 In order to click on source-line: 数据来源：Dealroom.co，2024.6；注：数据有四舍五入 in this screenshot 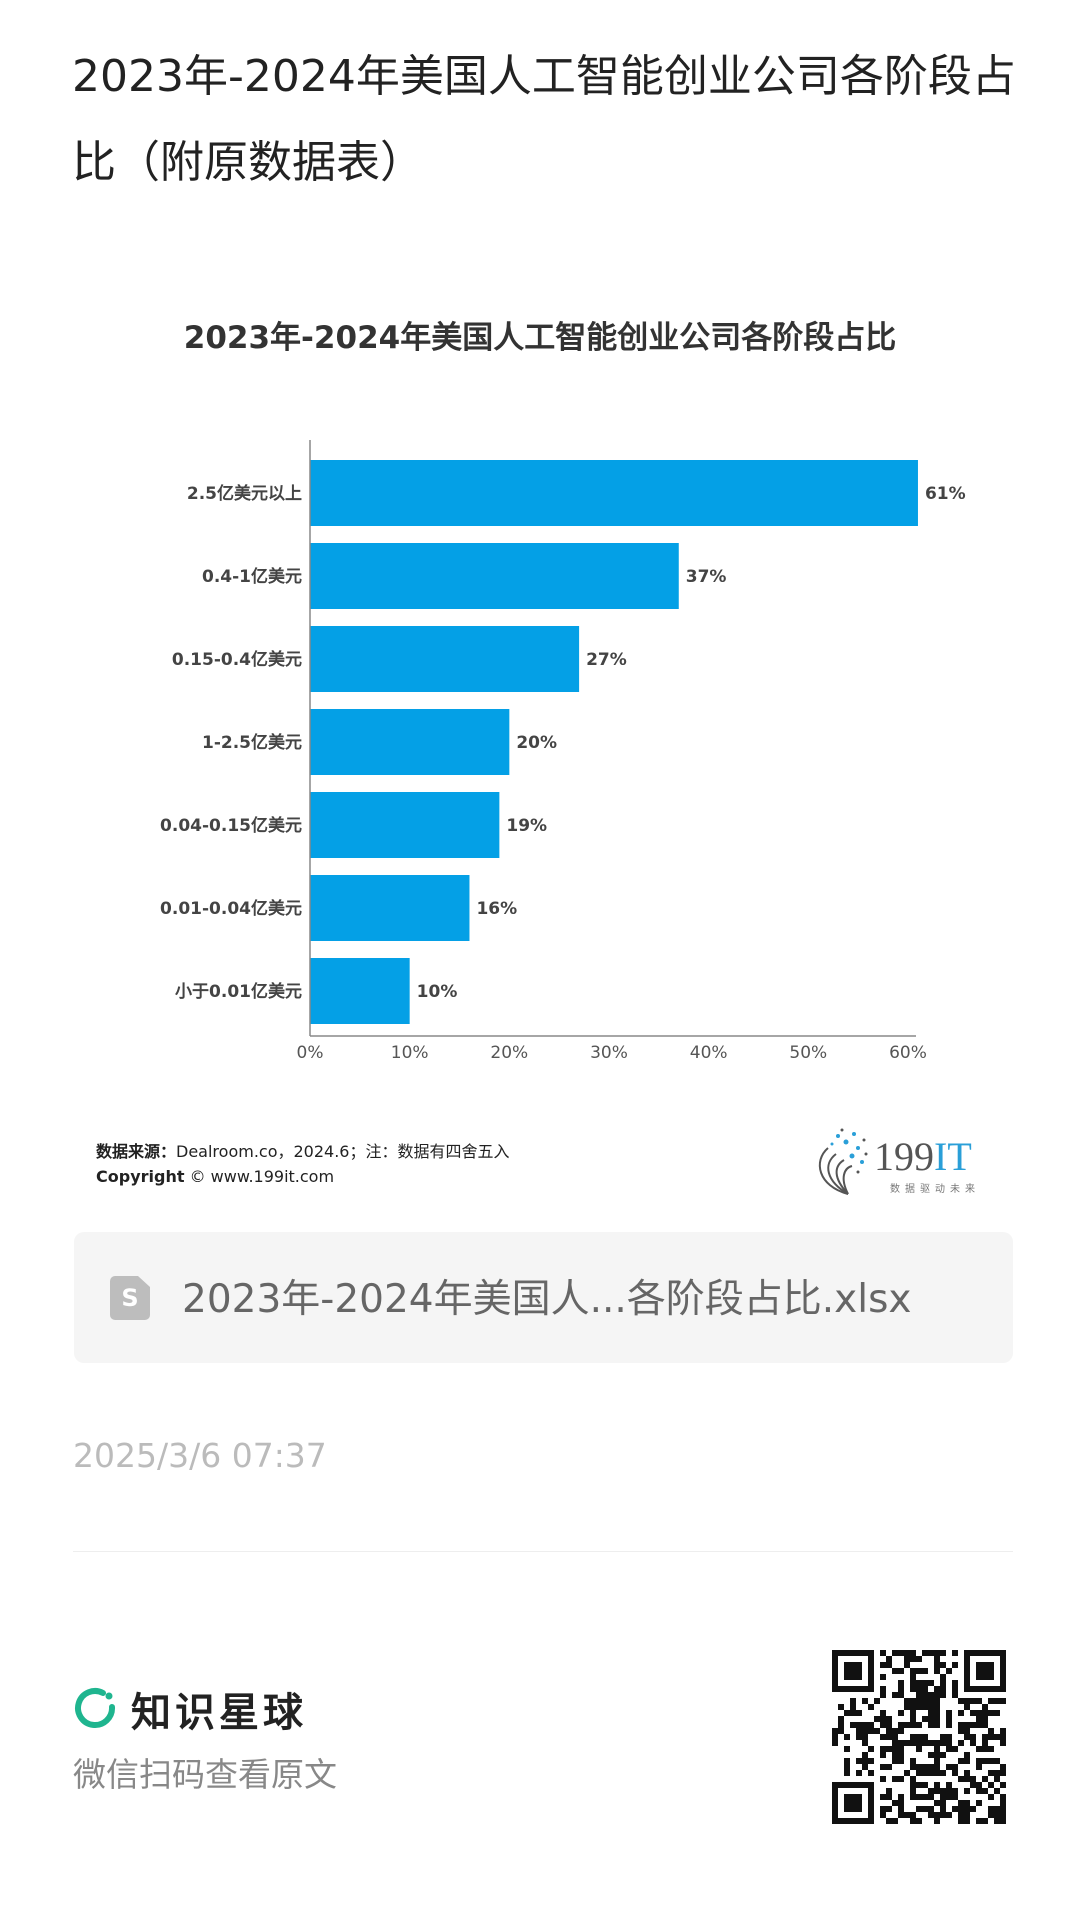, I will do `click(302, 1150)`.